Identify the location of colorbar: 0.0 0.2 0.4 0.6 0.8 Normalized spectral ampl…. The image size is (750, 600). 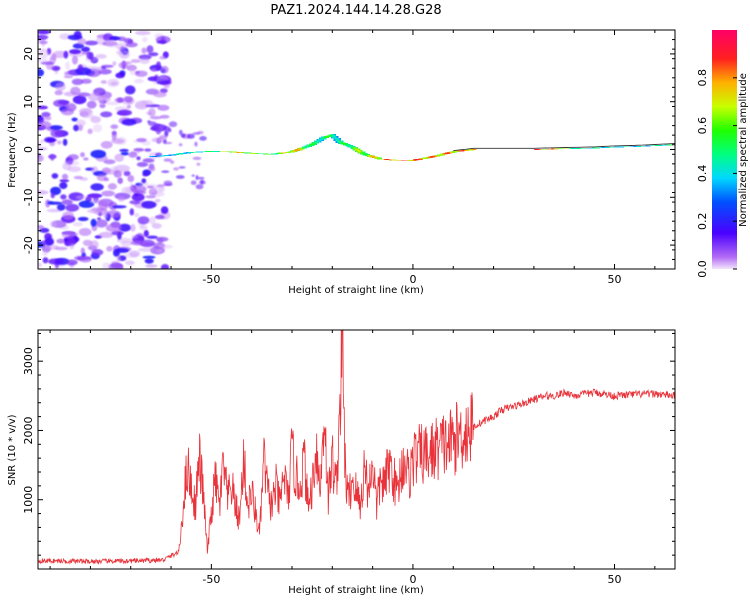
(722, 154).